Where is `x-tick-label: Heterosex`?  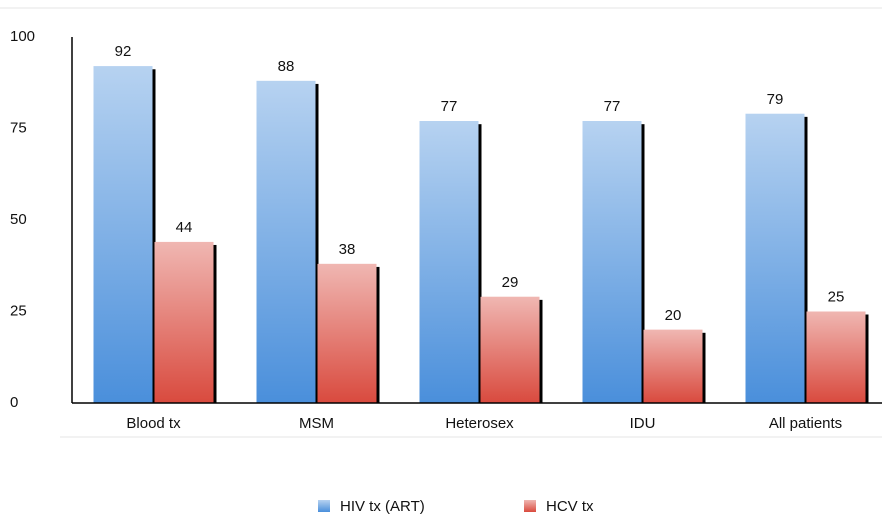
x-tick-label: Heterosex is located at coordinates (479, 423).